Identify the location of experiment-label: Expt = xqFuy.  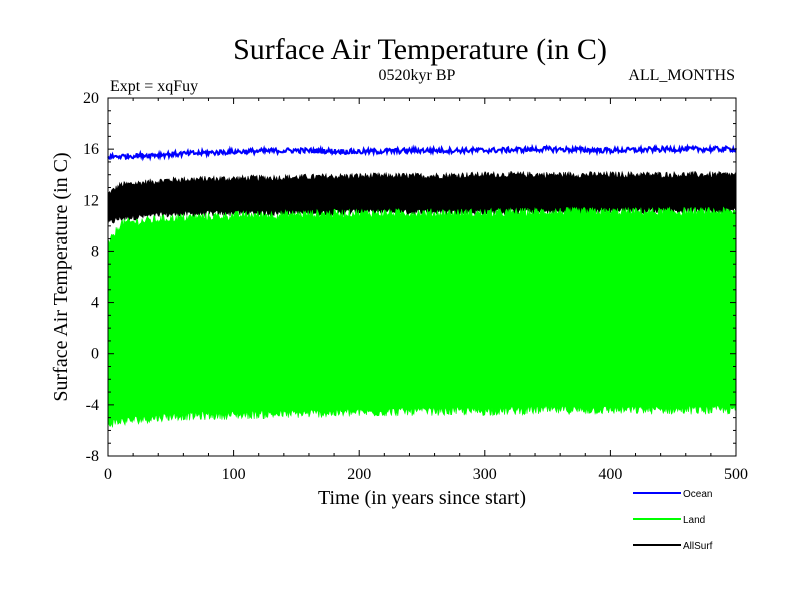
(154, 86).